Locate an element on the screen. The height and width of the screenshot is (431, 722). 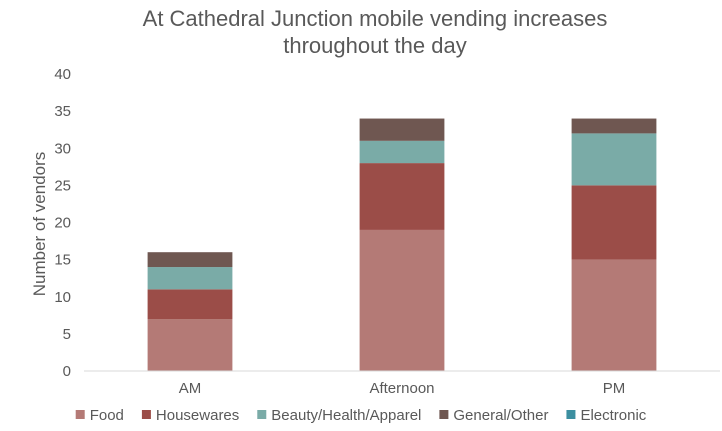
y-tick-label: 40 is located at coordinates (62, 74).